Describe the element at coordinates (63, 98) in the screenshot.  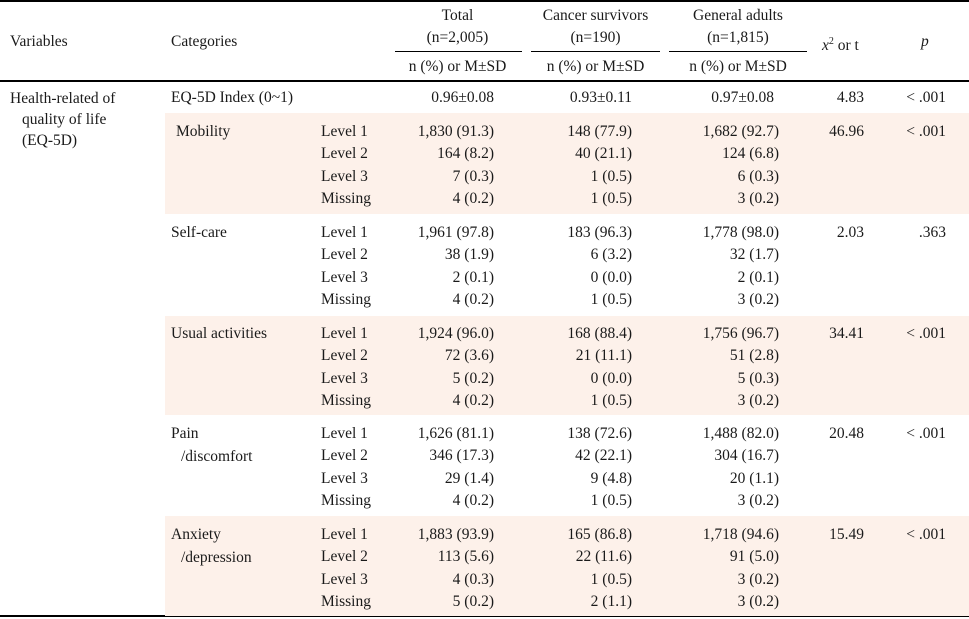
I see `variable-line1: Health-related of` at that location.